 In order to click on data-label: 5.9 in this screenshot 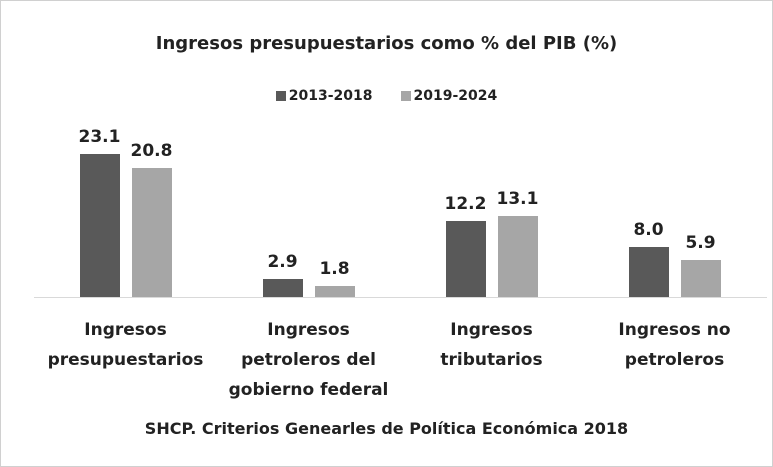, I will do `click(700, 243)`.